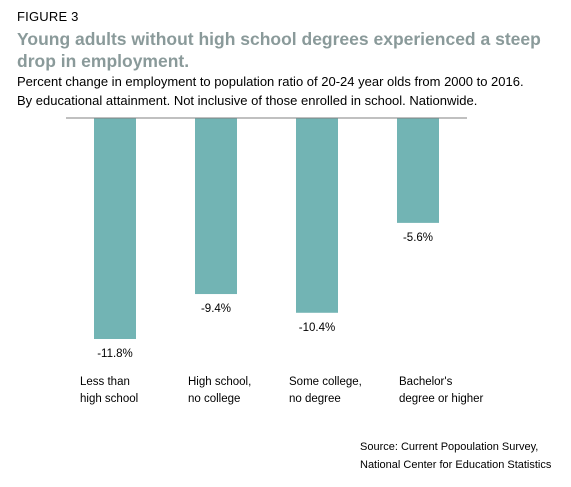  I want to click on bar-bachelors-degree-or-higher, so click(418, 170).